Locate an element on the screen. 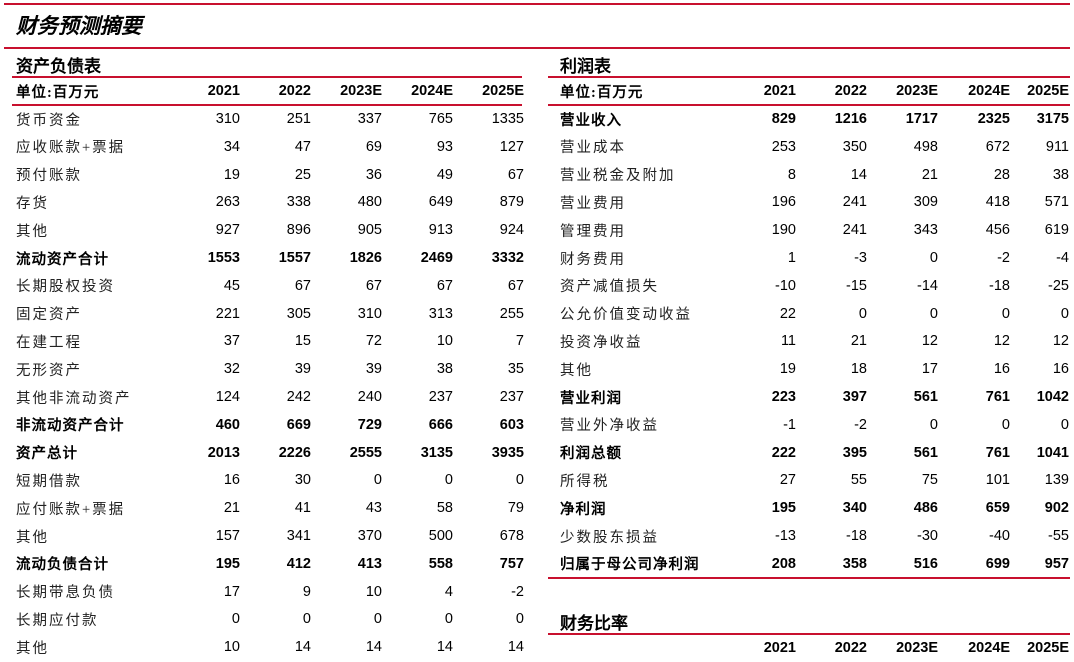 This screenshot has height=662, width=1074. cell-2022: 350 is located at coordinates (854, 146).